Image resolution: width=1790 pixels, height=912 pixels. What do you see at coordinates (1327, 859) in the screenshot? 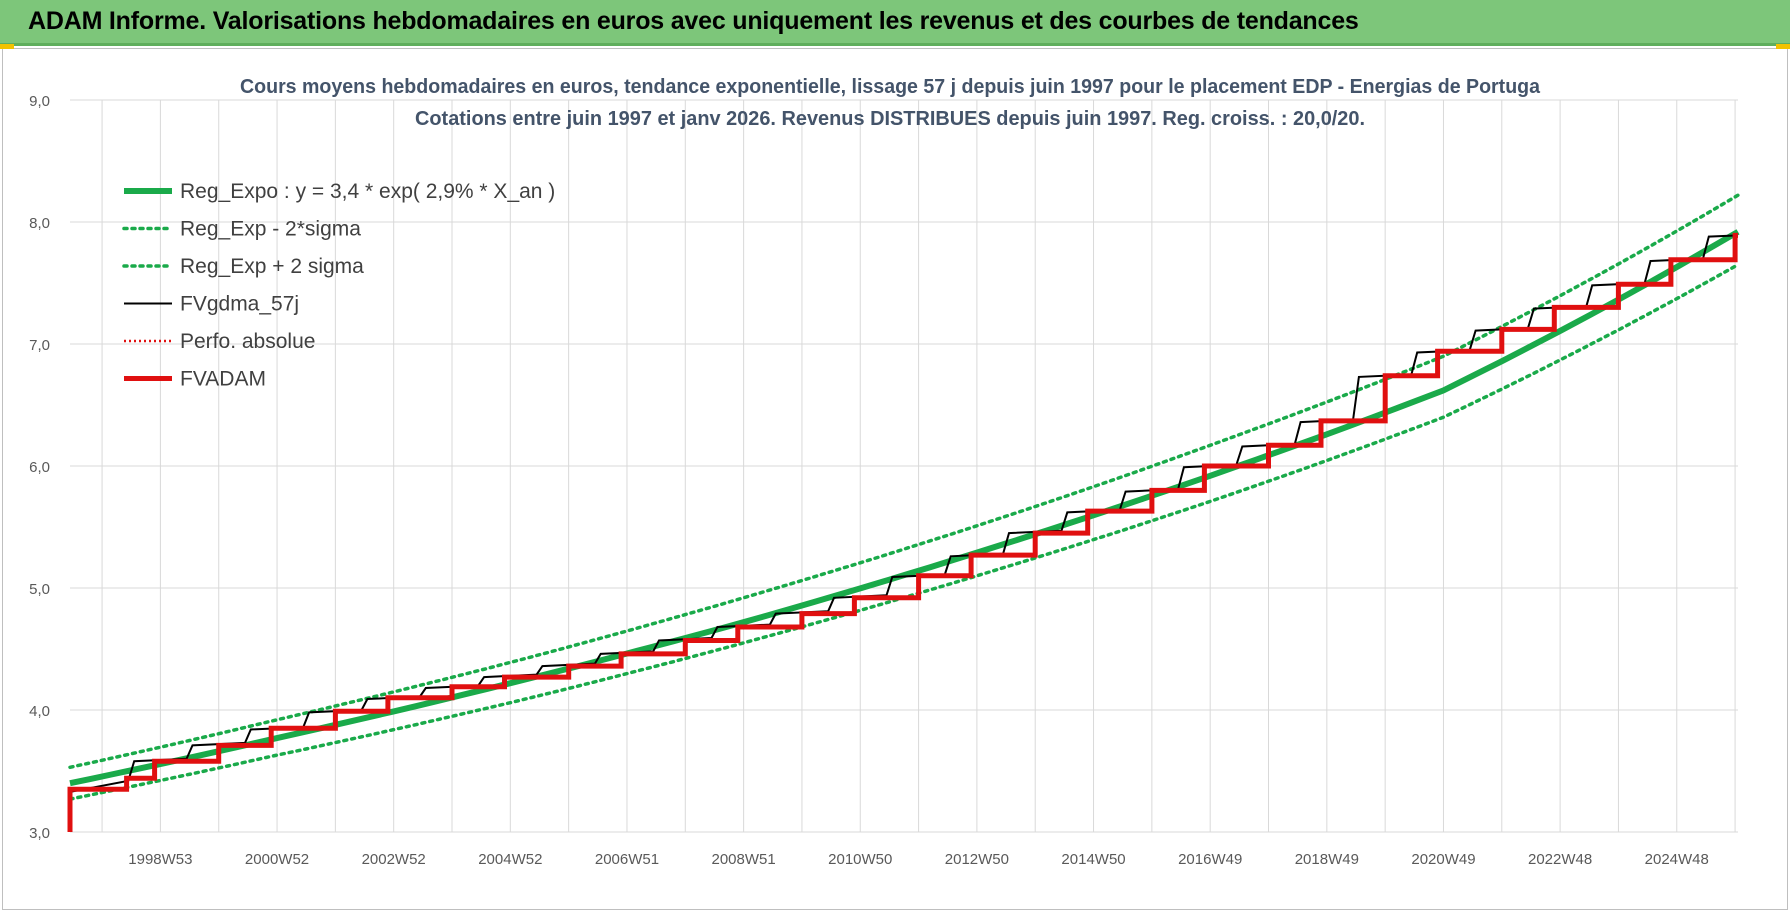
I see `x-tick-label: 2018W49` at bounding box center [1327, 859].